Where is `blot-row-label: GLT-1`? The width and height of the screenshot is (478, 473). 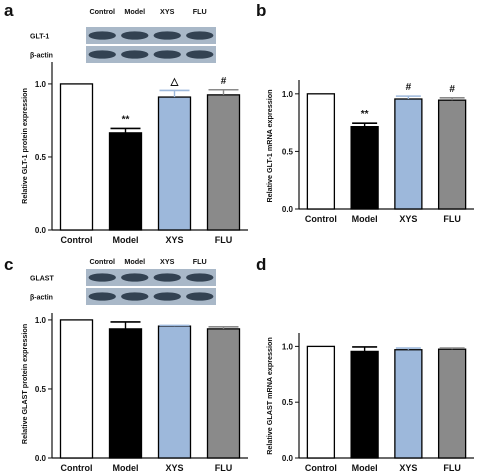 blot-row-label: GLT-1 is located at coordinates (39, 37).